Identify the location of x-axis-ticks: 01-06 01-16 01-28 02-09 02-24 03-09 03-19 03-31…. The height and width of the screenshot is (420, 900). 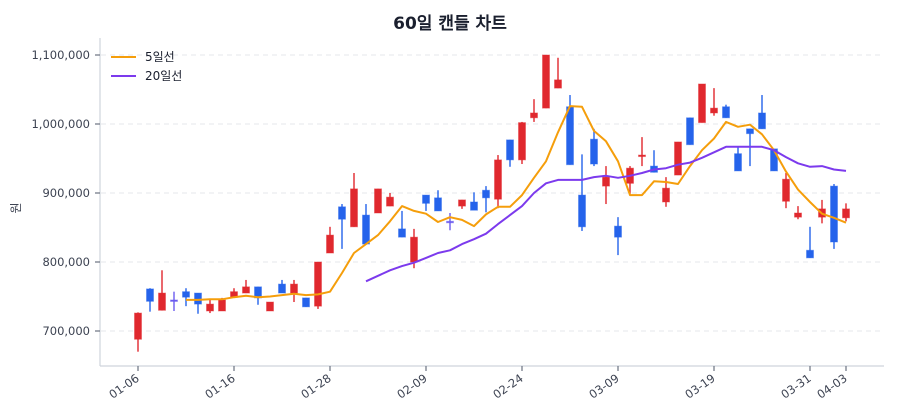
(478, 384).